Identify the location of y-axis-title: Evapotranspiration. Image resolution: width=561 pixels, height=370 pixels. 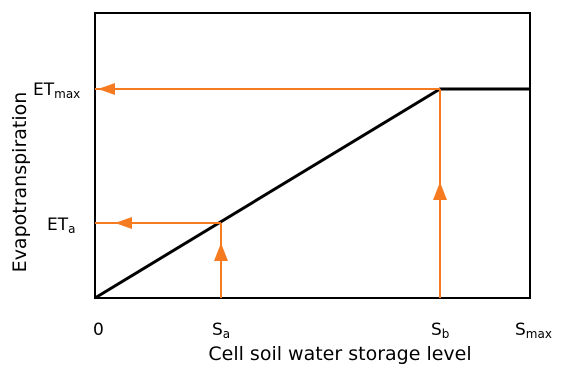
(20, 182).